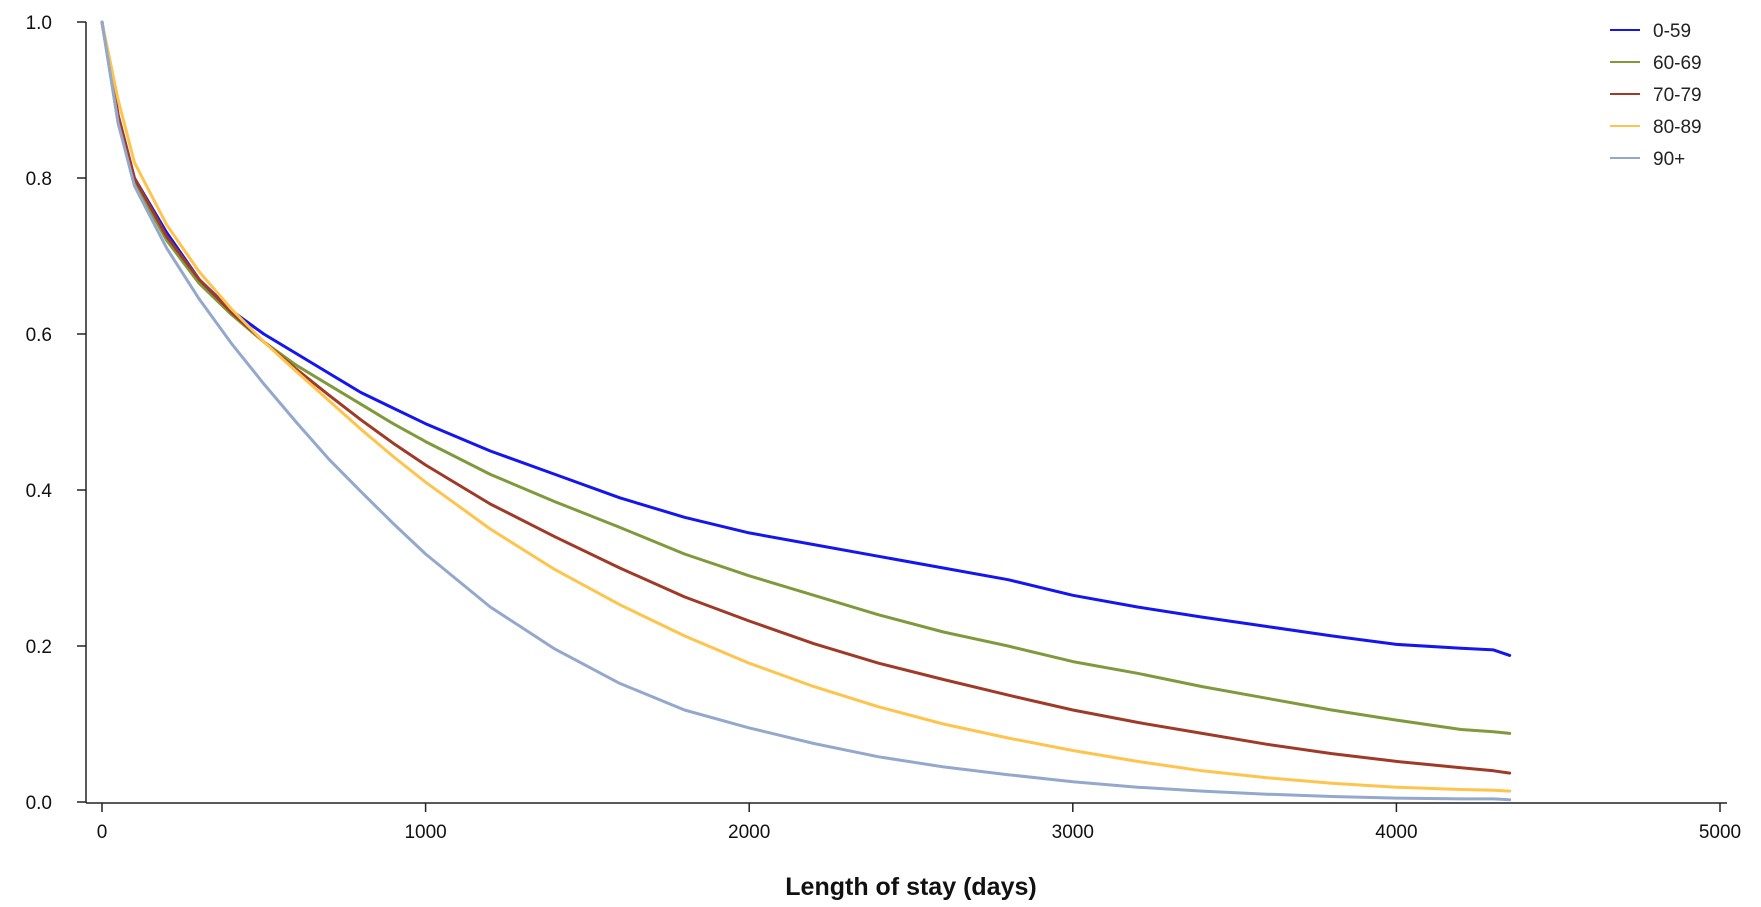  What do you see at coordinates (102, 832) in the screenshot?
I see `x-tick-label: 0` at bounding box center [102, 832].